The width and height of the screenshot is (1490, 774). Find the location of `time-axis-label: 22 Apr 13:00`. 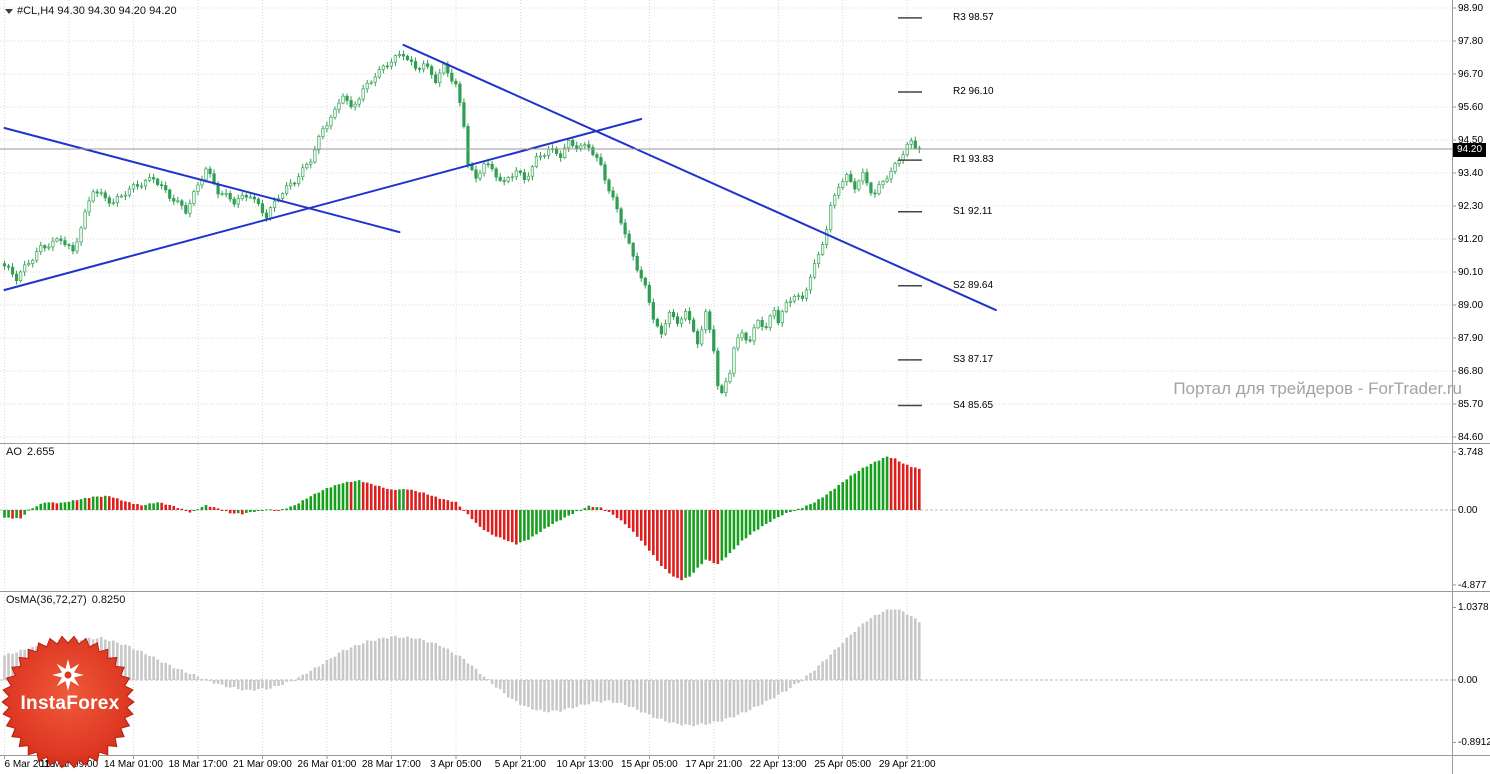

time-axis-label: 22 Apr 13:00 is located at coordinates (778, 764).